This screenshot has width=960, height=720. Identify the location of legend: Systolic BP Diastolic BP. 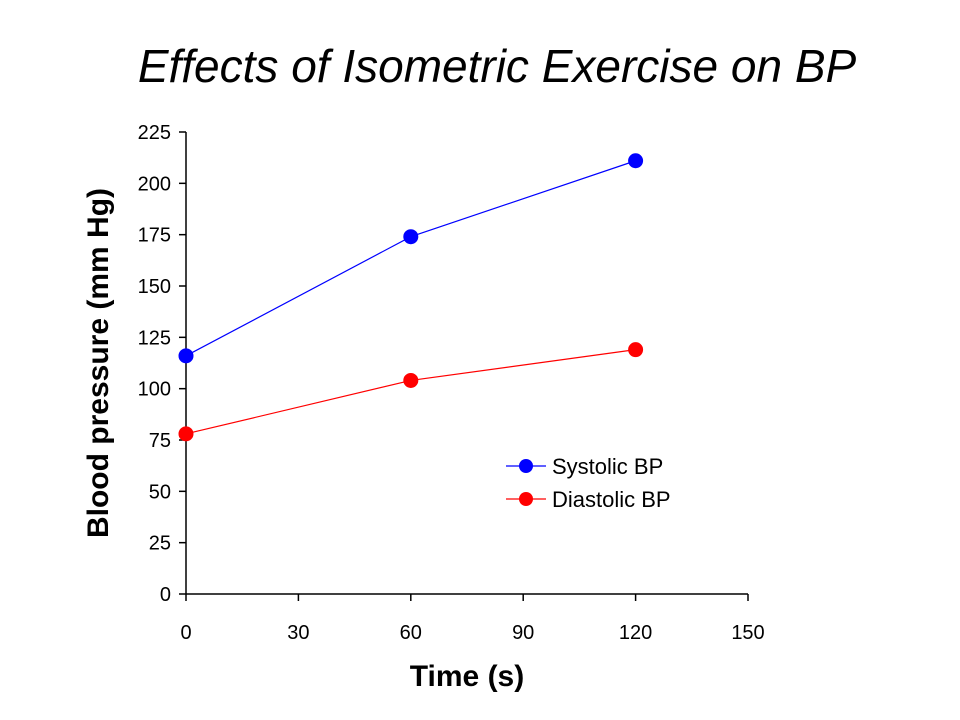
(588, 483).